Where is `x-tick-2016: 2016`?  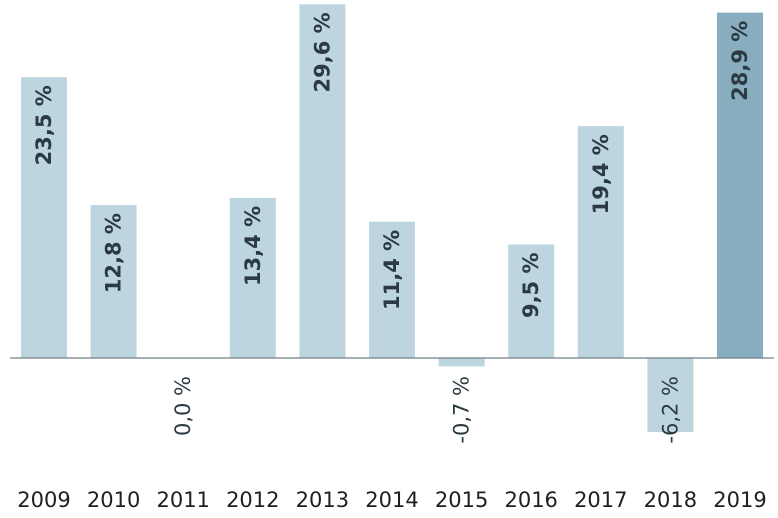 x-tick-2016: 2016 is located at coordinates (530, 500).